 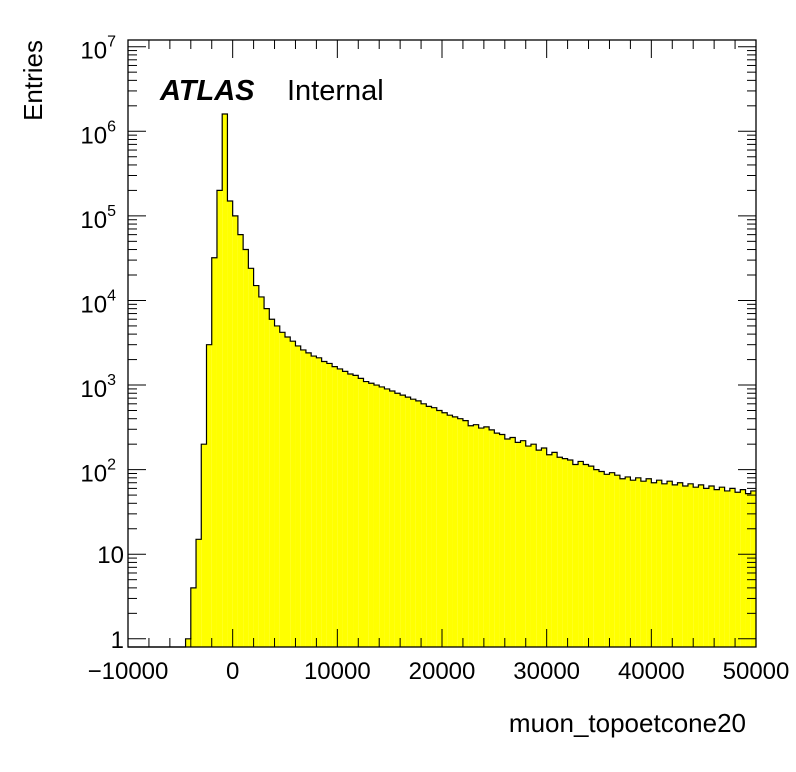 What do you see at coordinates (33, 80) in the screenshot?
I see `y-axis-label: Entries` at bounding box center [33, 80].